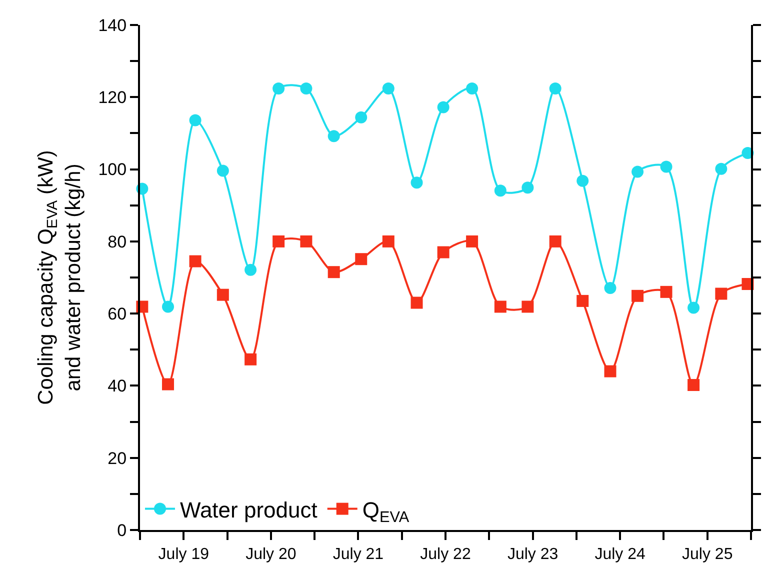 The image size is (763, 565). I want to click on legend-label: Q$_{EVA}$, so click(386, 511).